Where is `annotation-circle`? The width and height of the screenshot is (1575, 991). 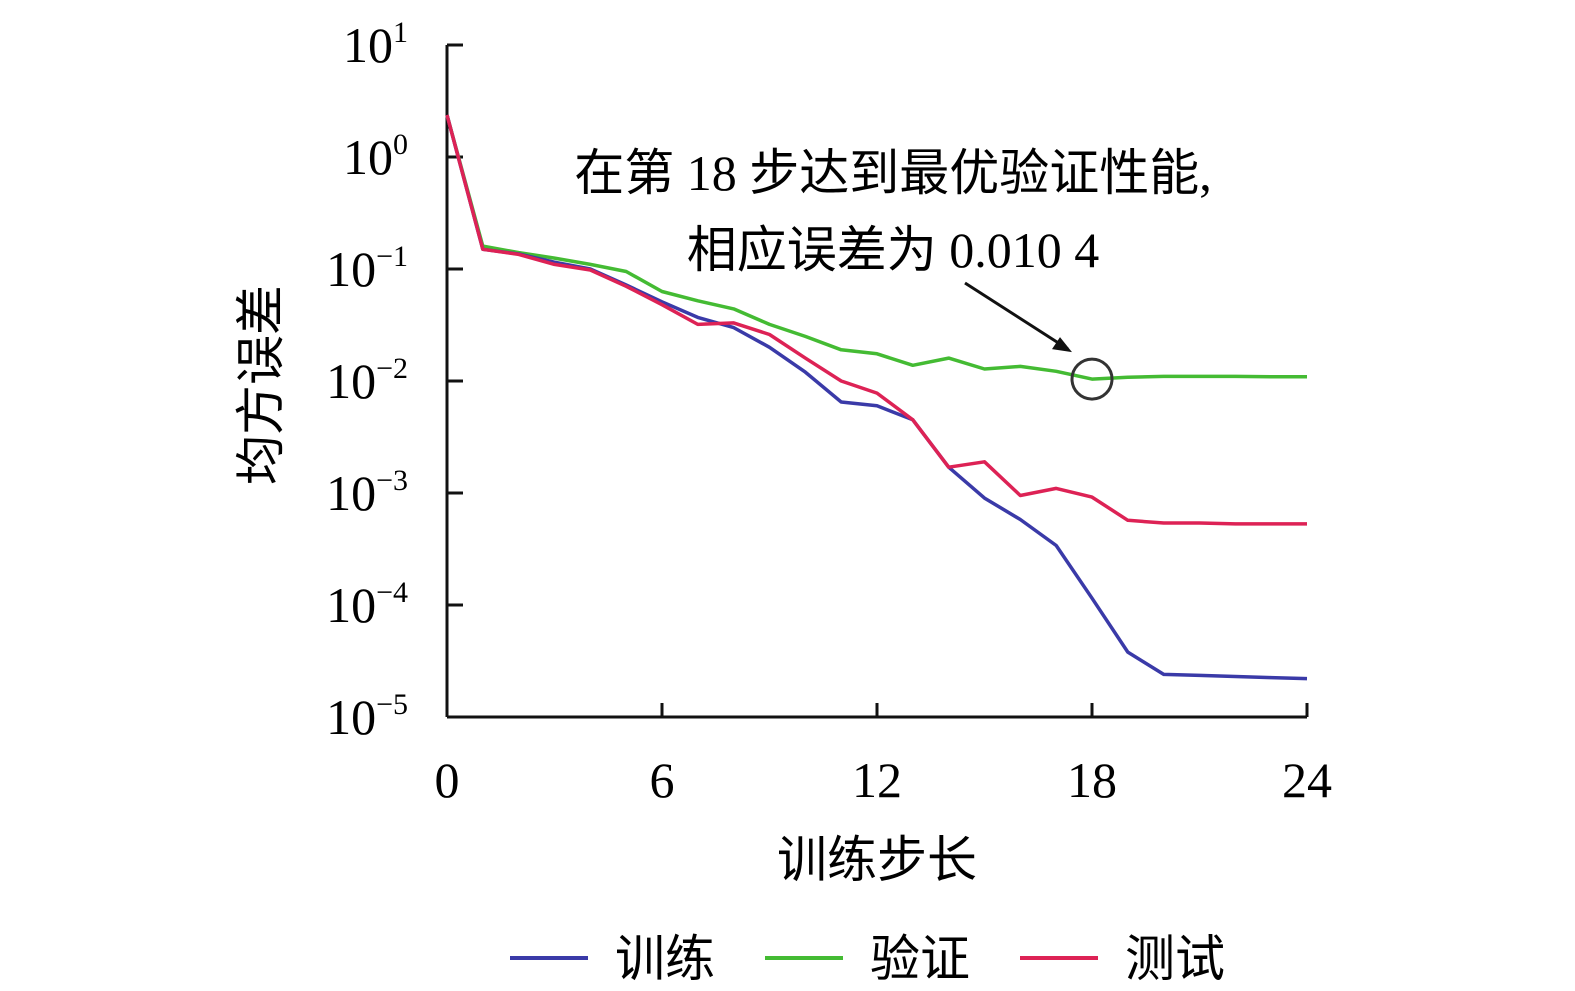 annotation-circle is located at coordinates (1092, 379).